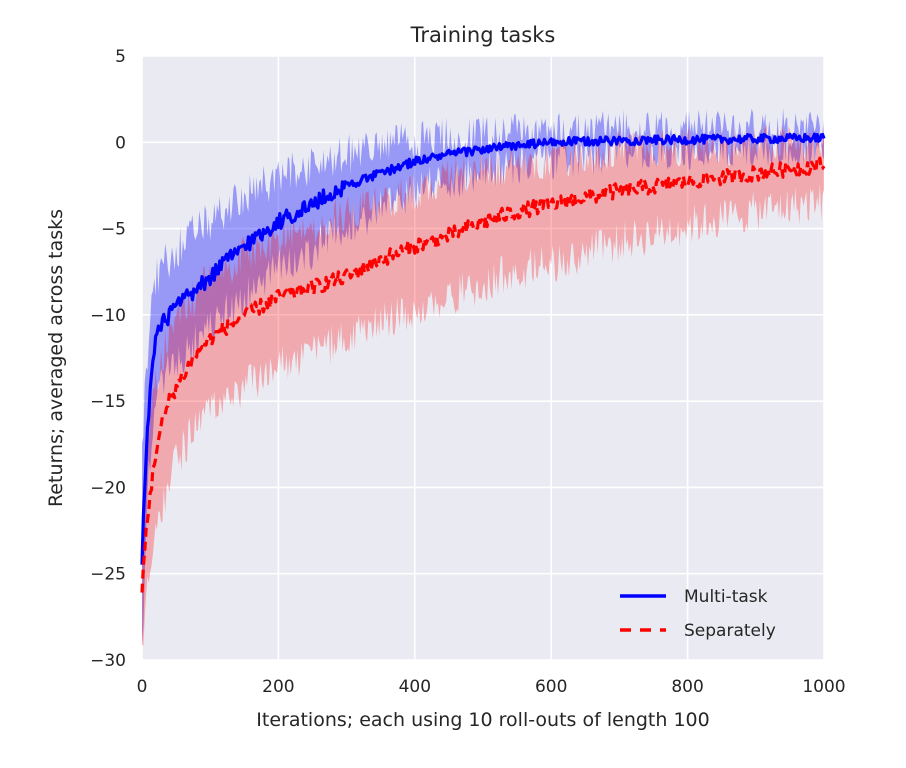 Image resolution: width=906 pixels, height=768 pixels. Describe the element at coordinates (108, 488) in the screenshot. I see `y-tick-label: −20` at that location.